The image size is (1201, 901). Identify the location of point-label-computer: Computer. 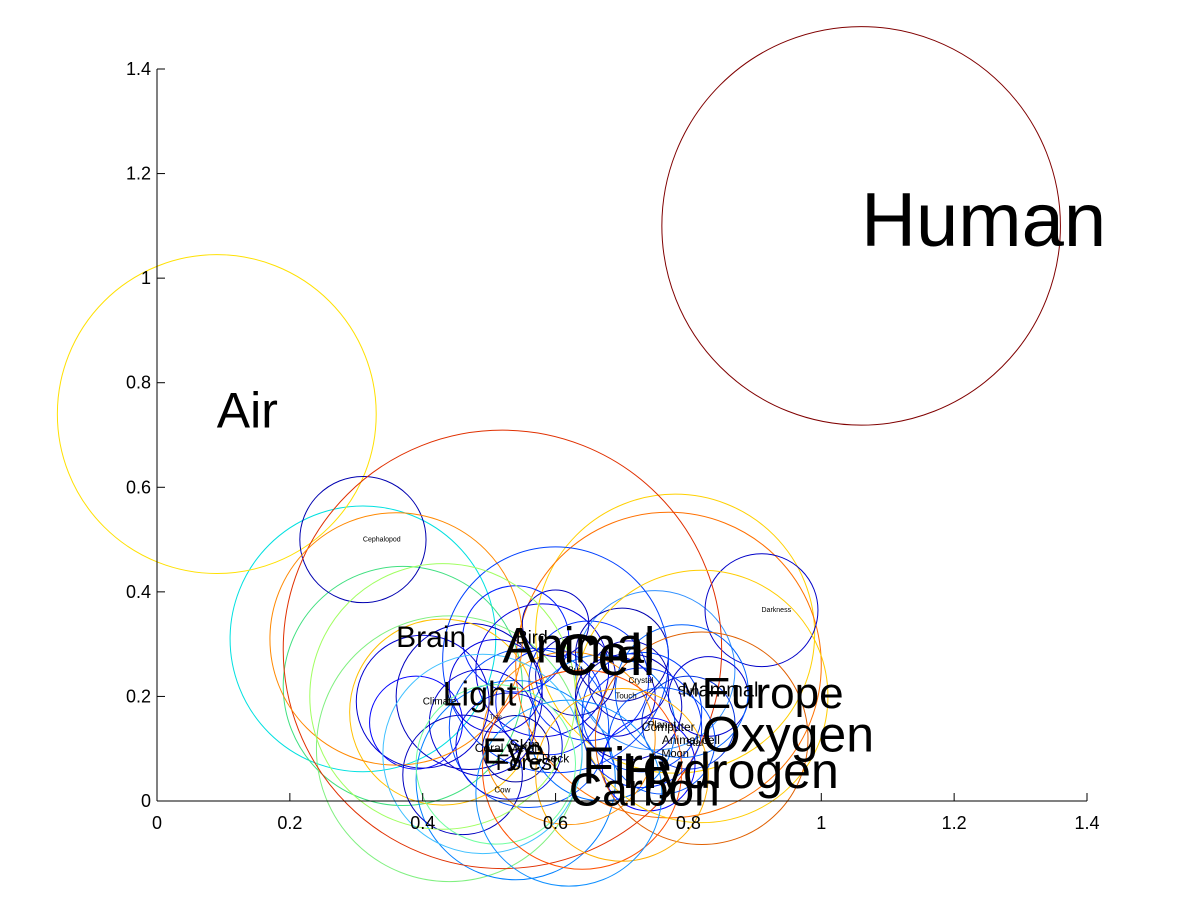
(668, 727).